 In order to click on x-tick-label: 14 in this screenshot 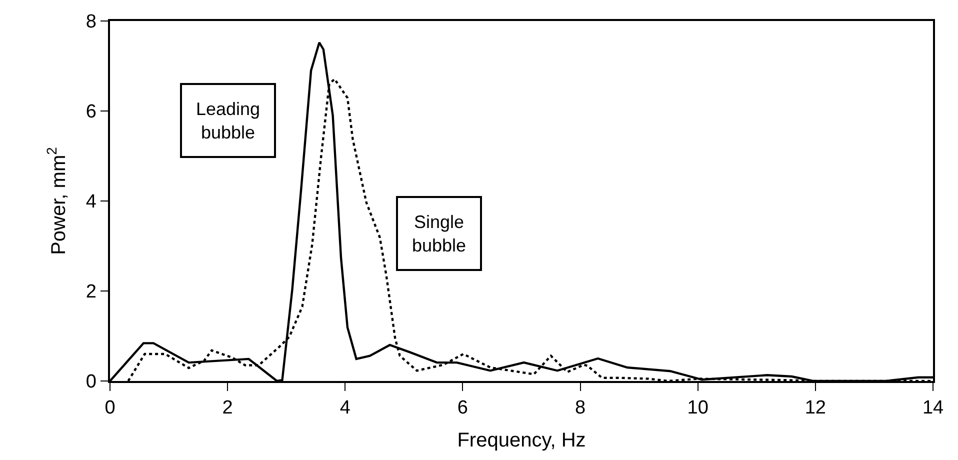, I will do `click(933, 408)`.